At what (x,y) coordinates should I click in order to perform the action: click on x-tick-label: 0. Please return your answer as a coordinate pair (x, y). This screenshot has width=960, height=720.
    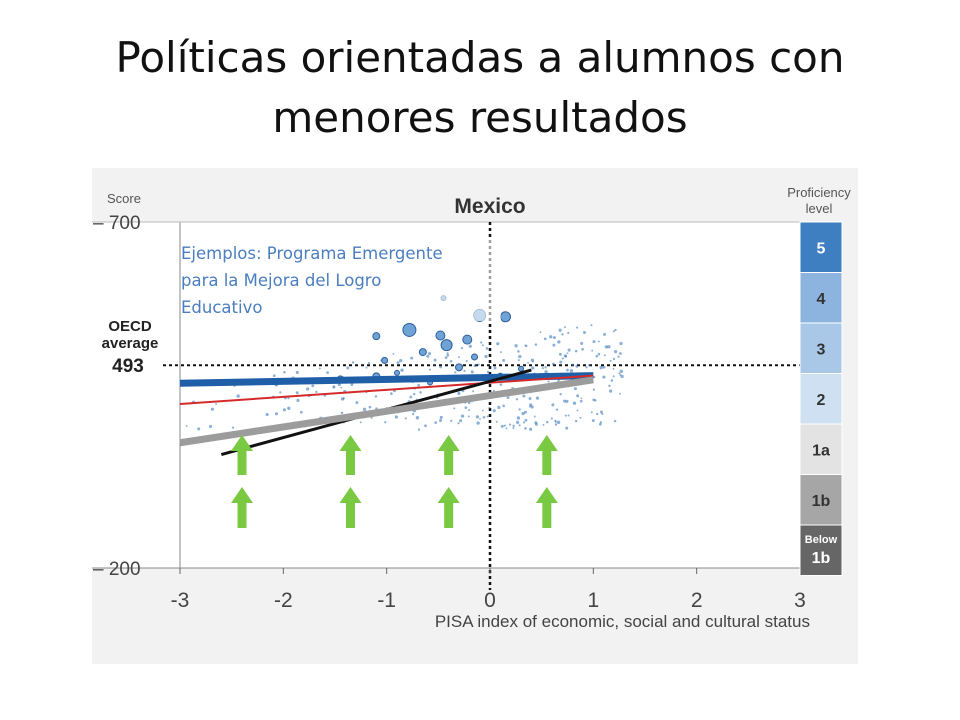
    Looking at the image, I should click on (490, 600).